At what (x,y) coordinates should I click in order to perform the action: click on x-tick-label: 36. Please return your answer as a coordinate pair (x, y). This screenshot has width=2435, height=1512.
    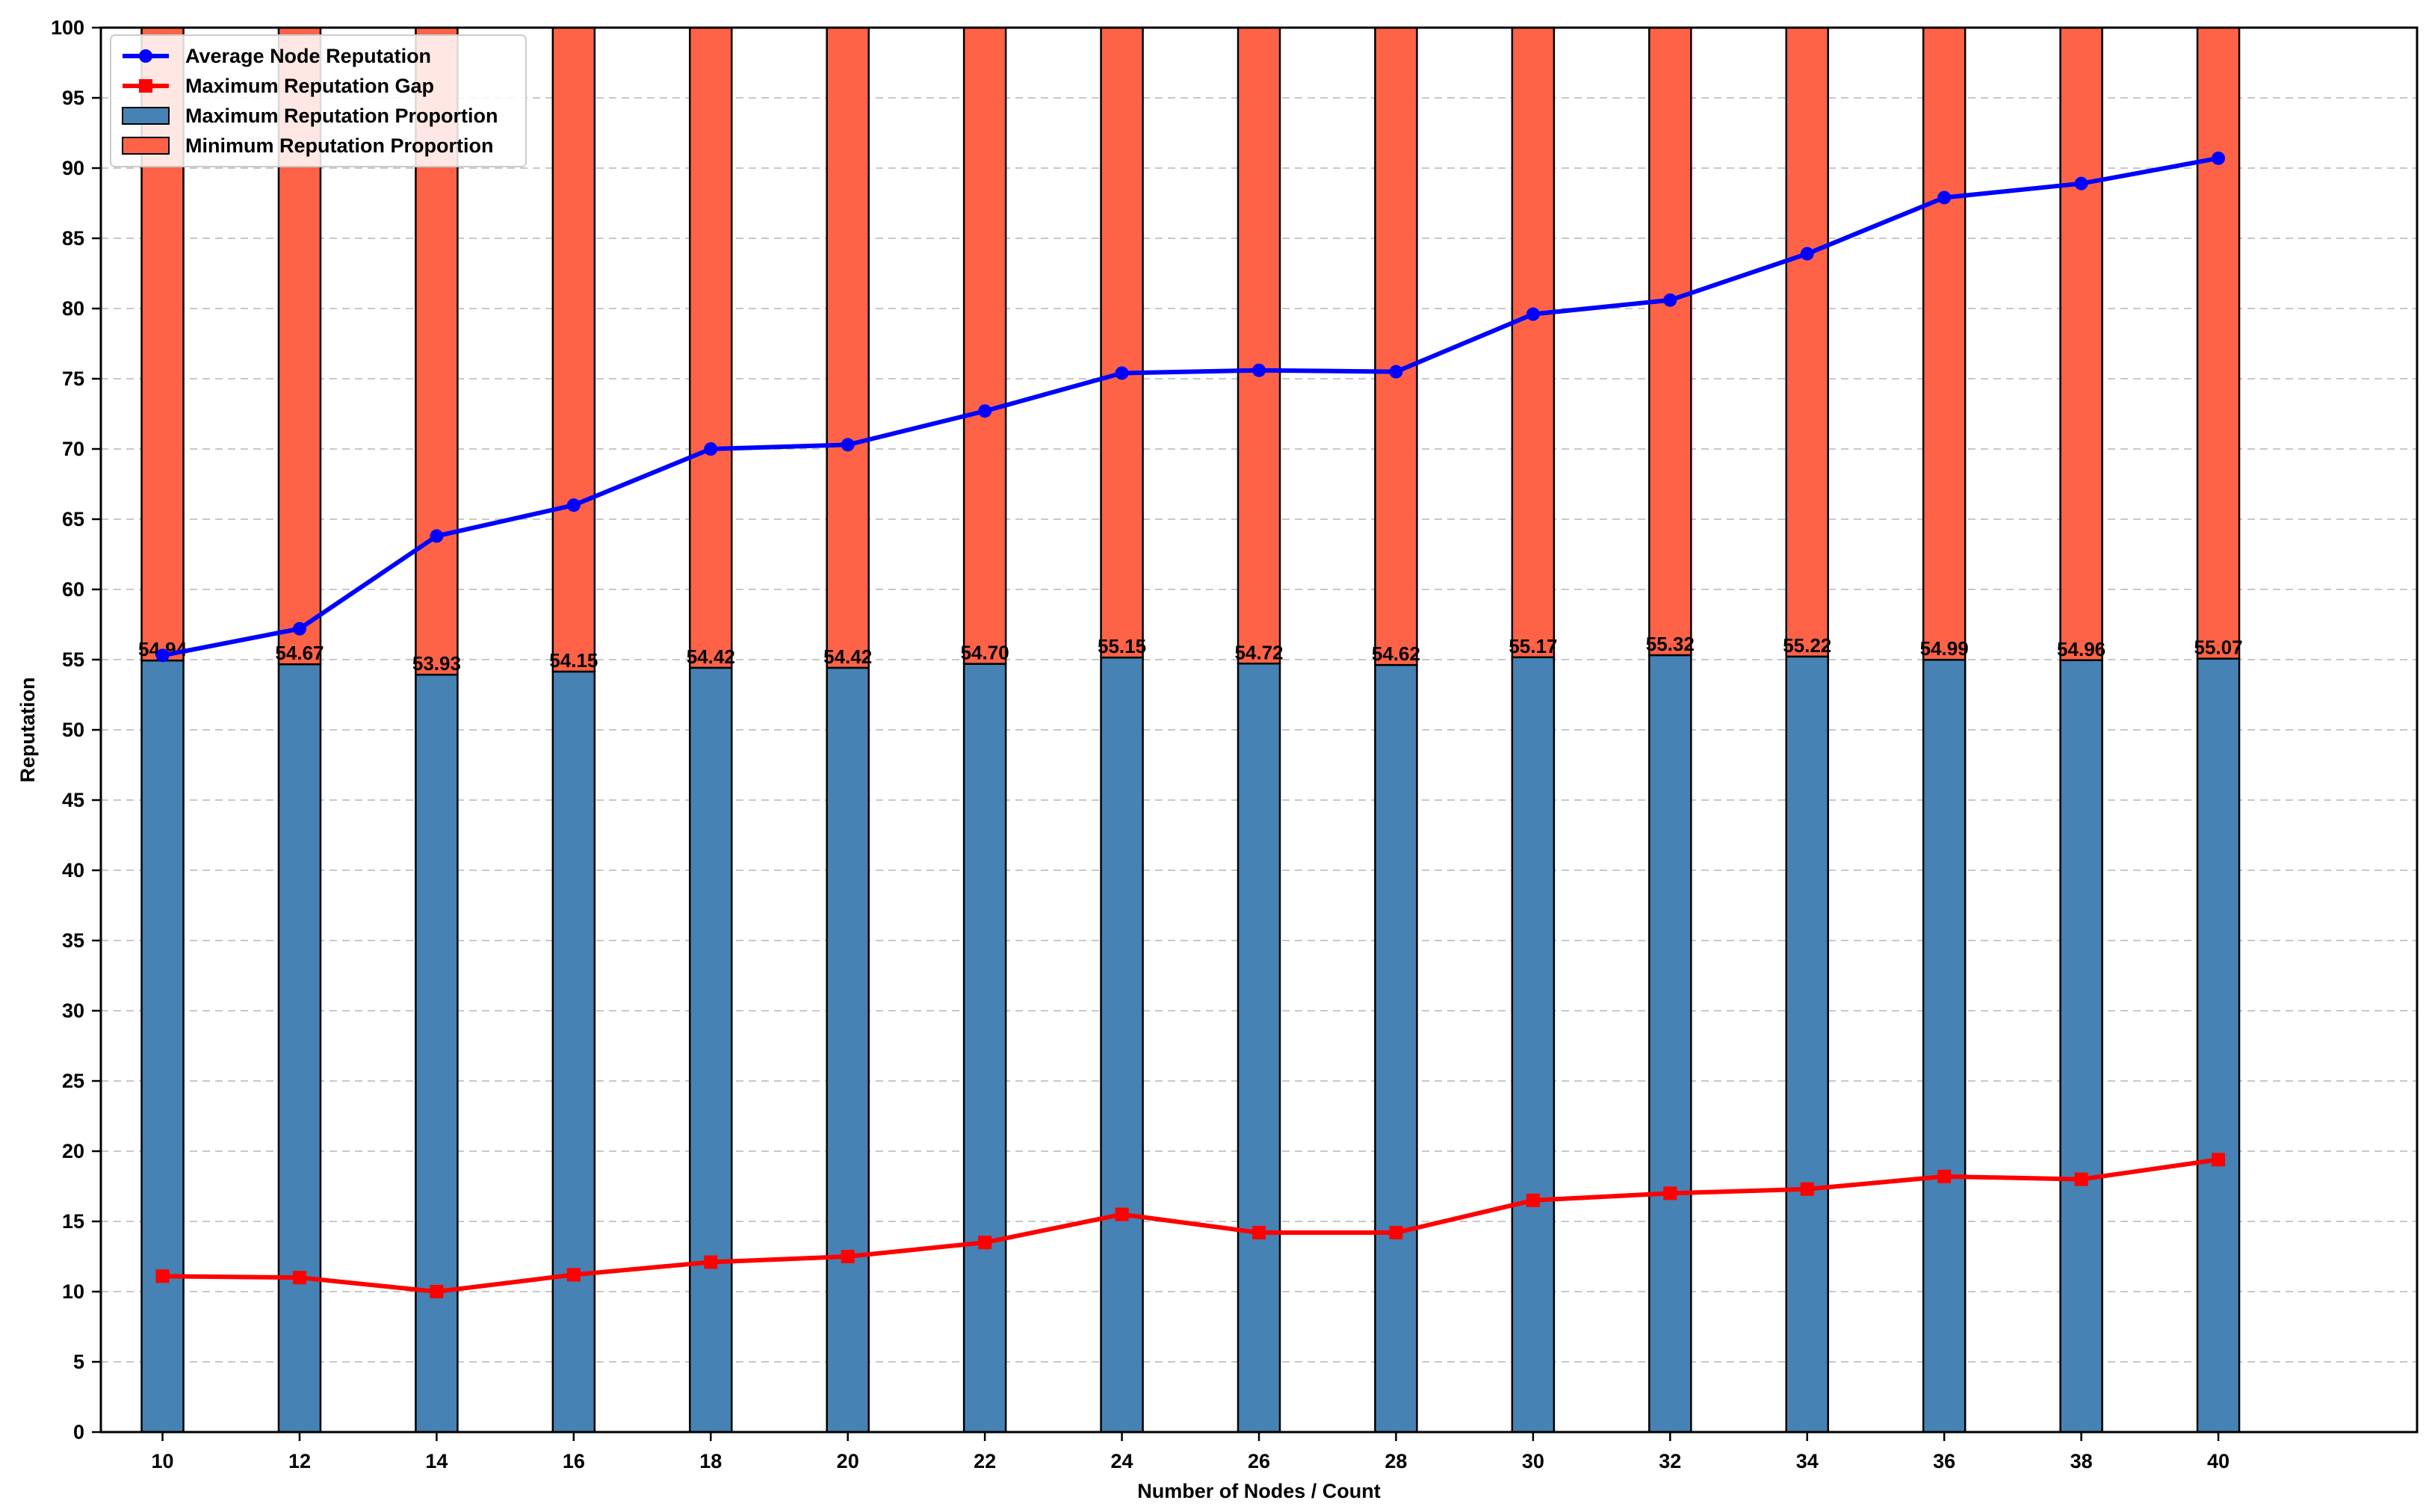
    Looking at the image, I should click on (1944, 1461).